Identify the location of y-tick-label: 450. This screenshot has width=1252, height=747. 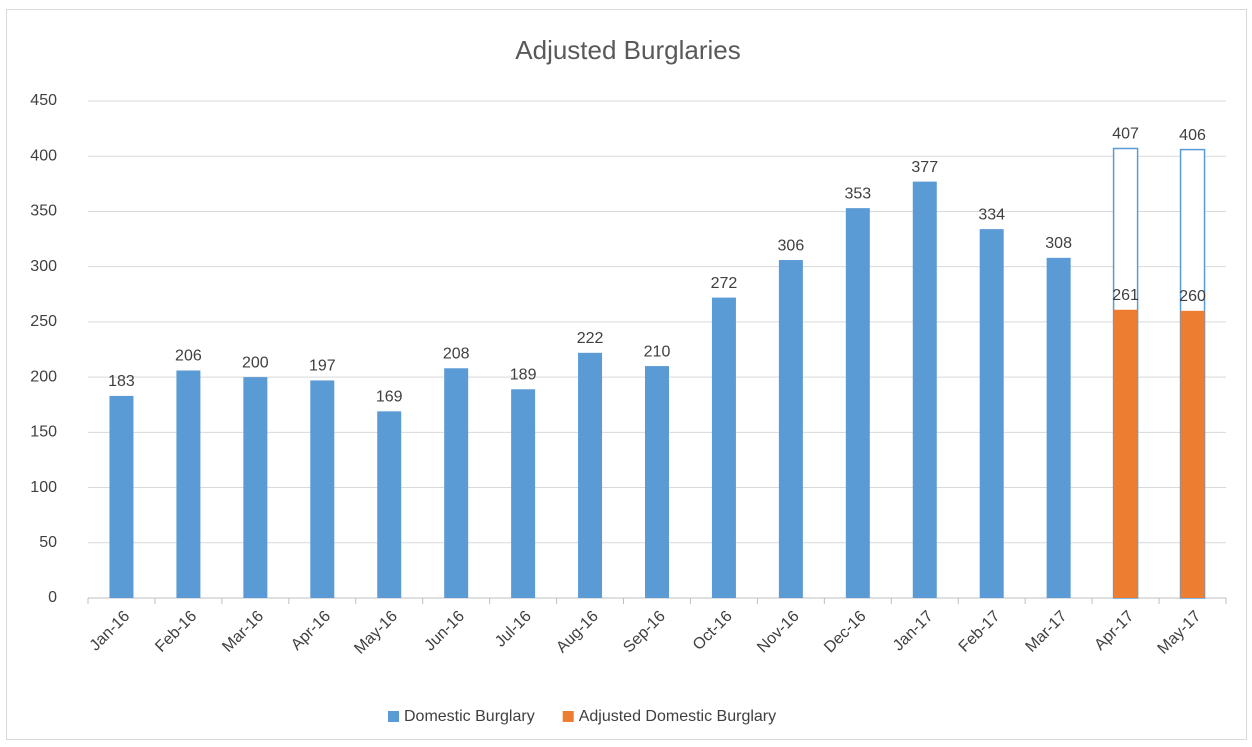
(43, 100).